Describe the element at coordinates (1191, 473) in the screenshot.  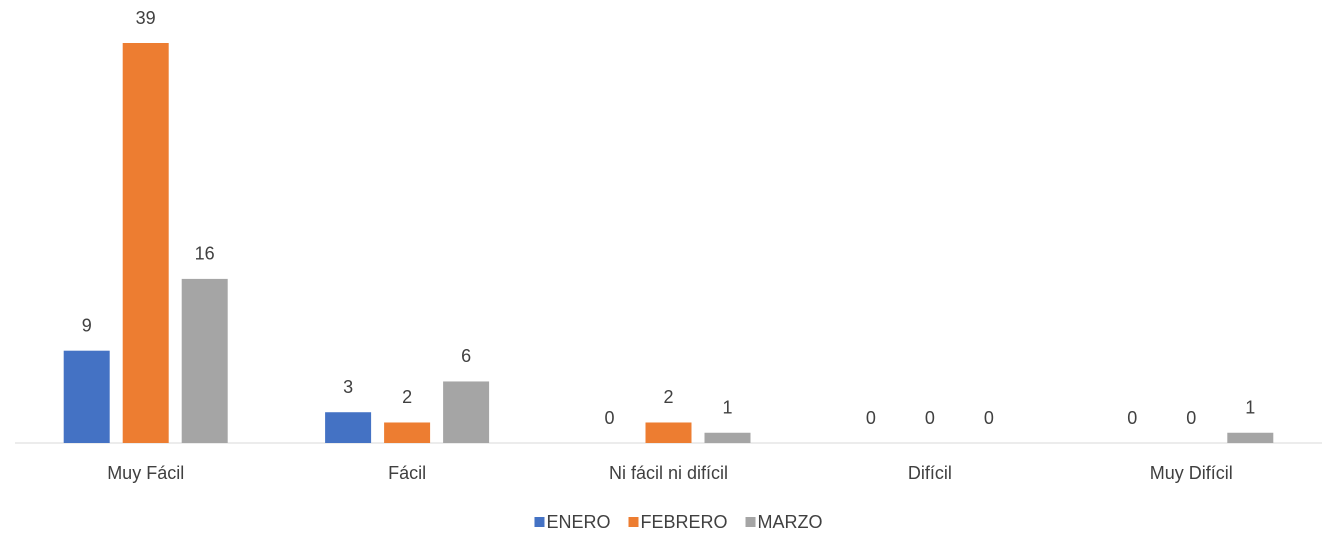
I see `x-tick-label: Muy Difícil` at that location.